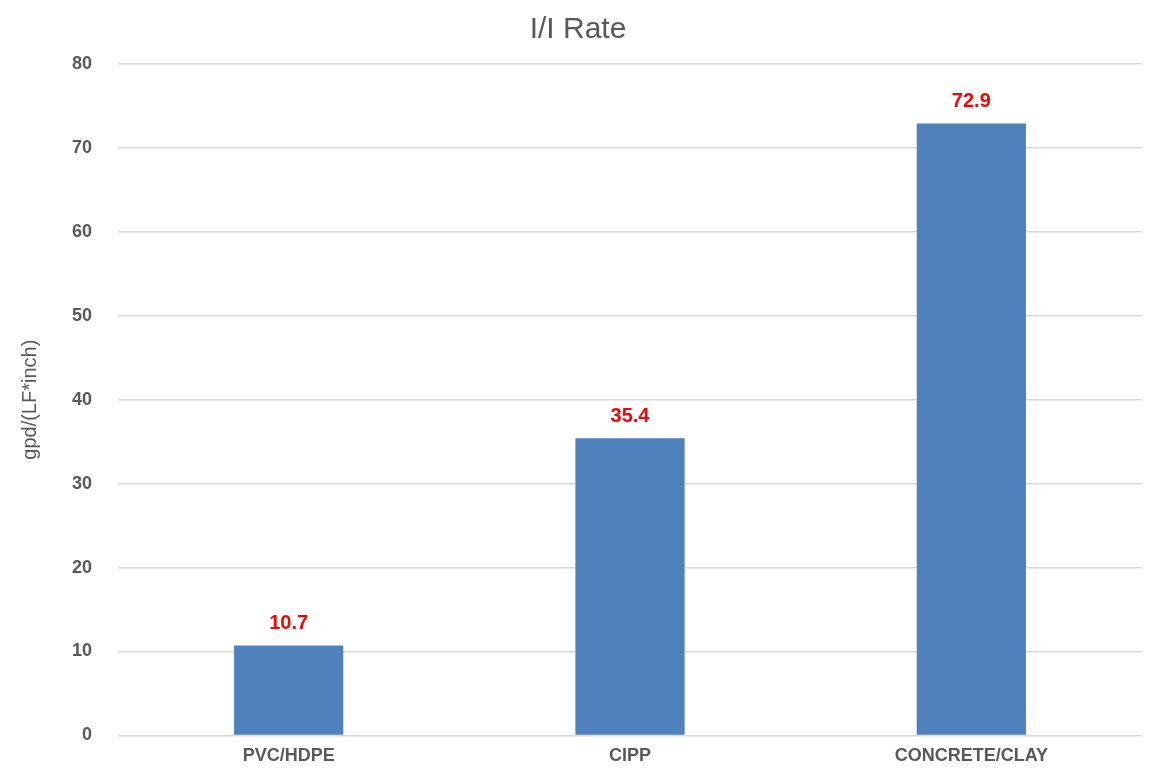  Describe the element at coordinates (28, 399) in the screenshot. I see `y-axis-title: gpd/(LF*inch)` at that location.